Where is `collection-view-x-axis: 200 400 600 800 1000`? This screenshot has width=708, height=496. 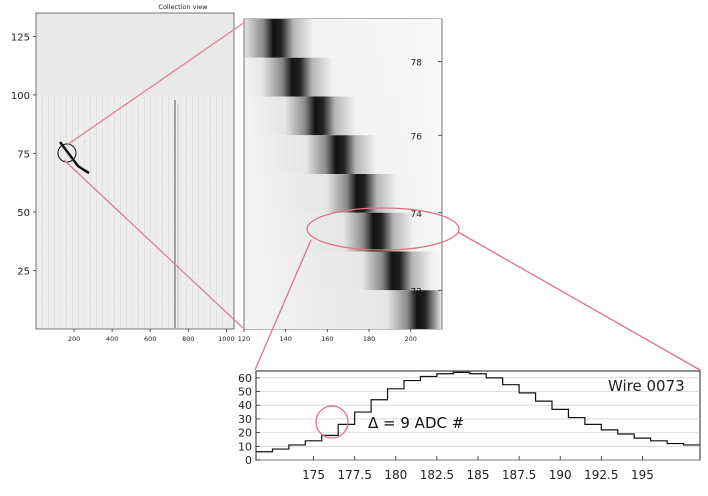 collection-view-x-axis: 200 400 600 800 1000 is located at coordinates (151, 336).